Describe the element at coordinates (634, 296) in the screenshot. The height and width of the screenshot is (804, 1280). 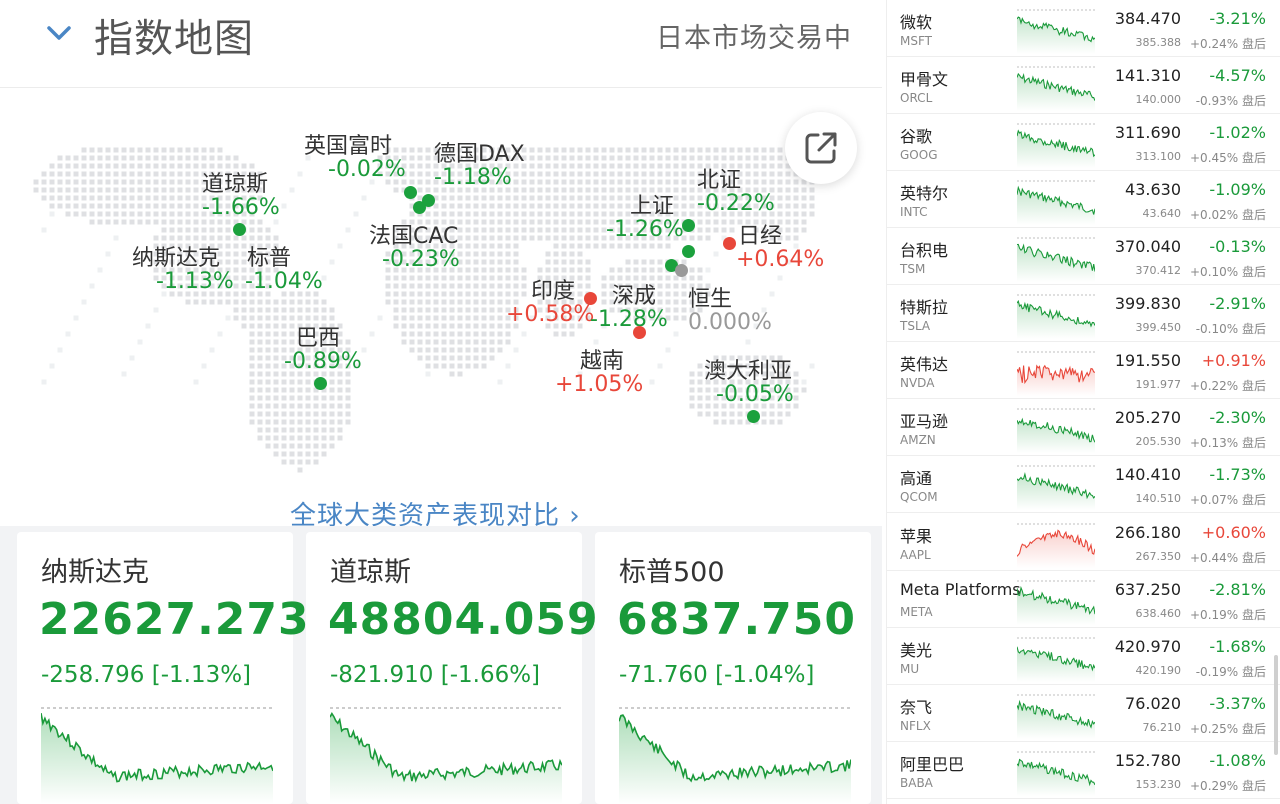
I see `marker-shenzhen-name: 深成` at that location.